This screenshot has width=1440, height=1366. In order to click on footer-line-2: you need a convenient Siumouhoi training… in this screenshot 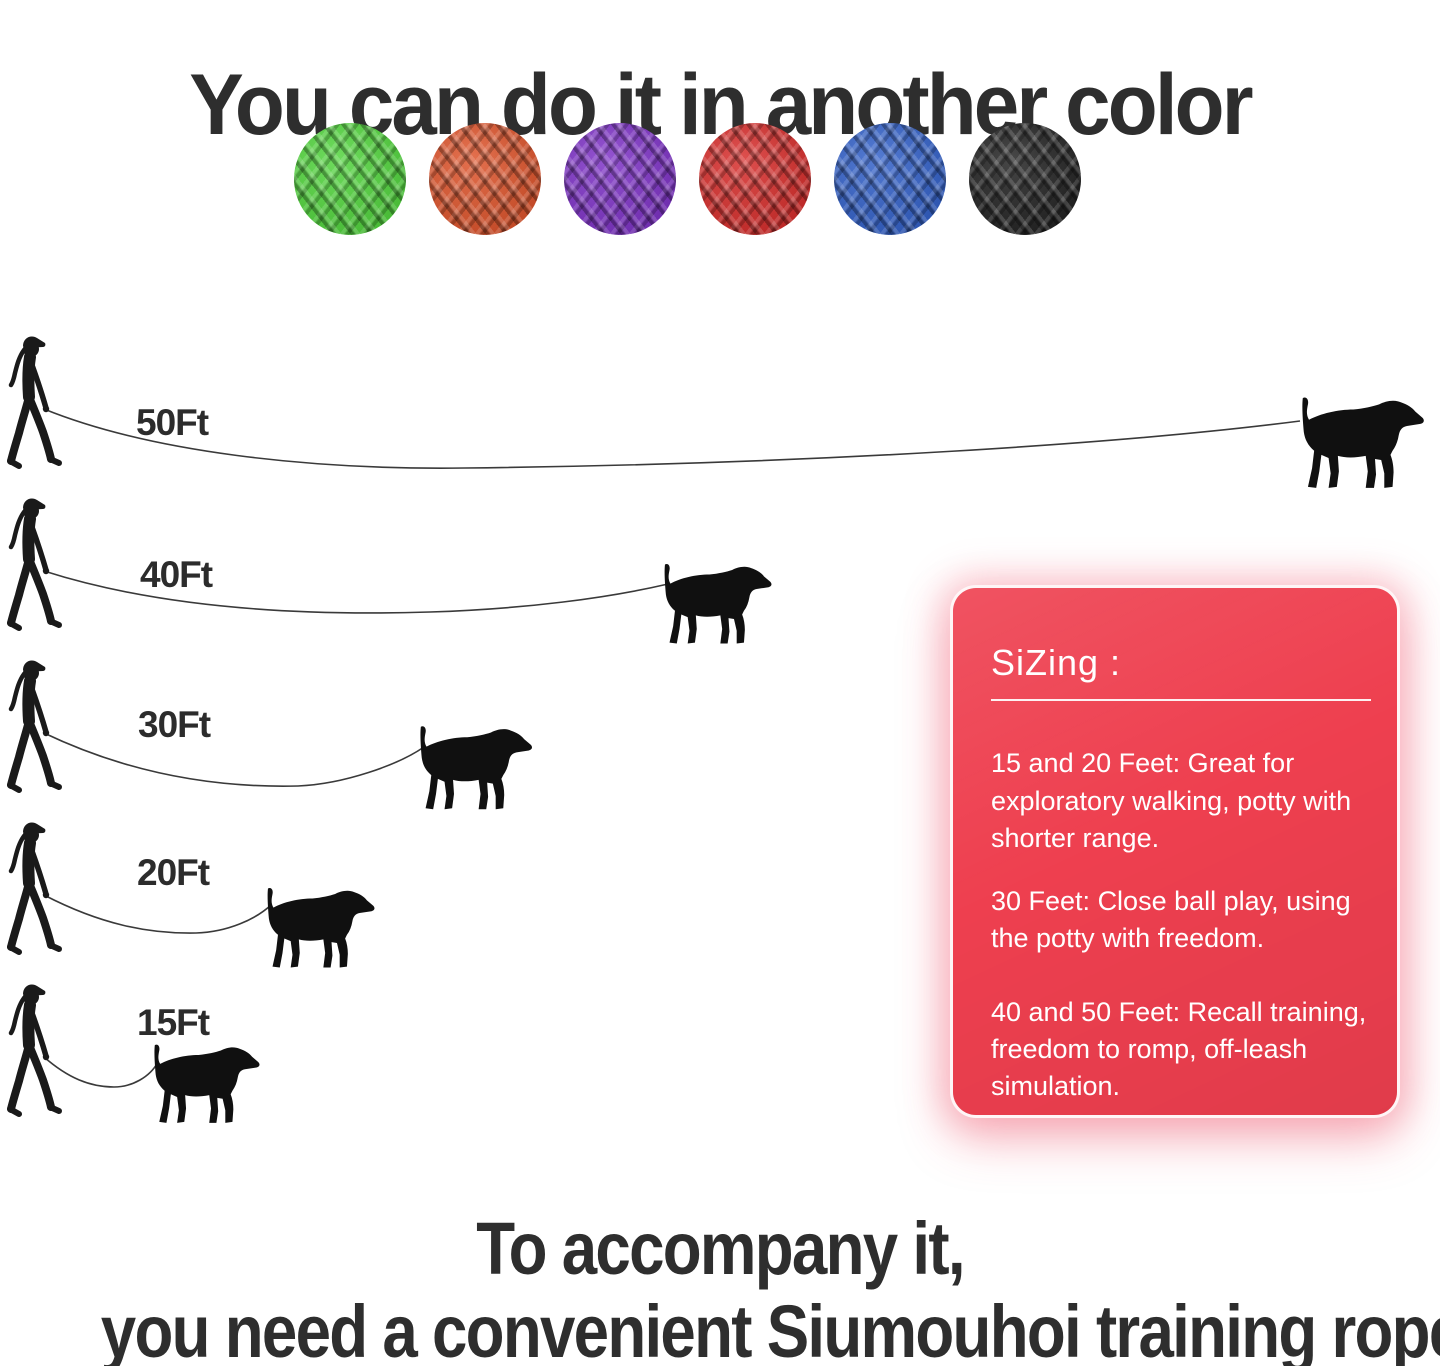, I will do `click(770, 1328)`.